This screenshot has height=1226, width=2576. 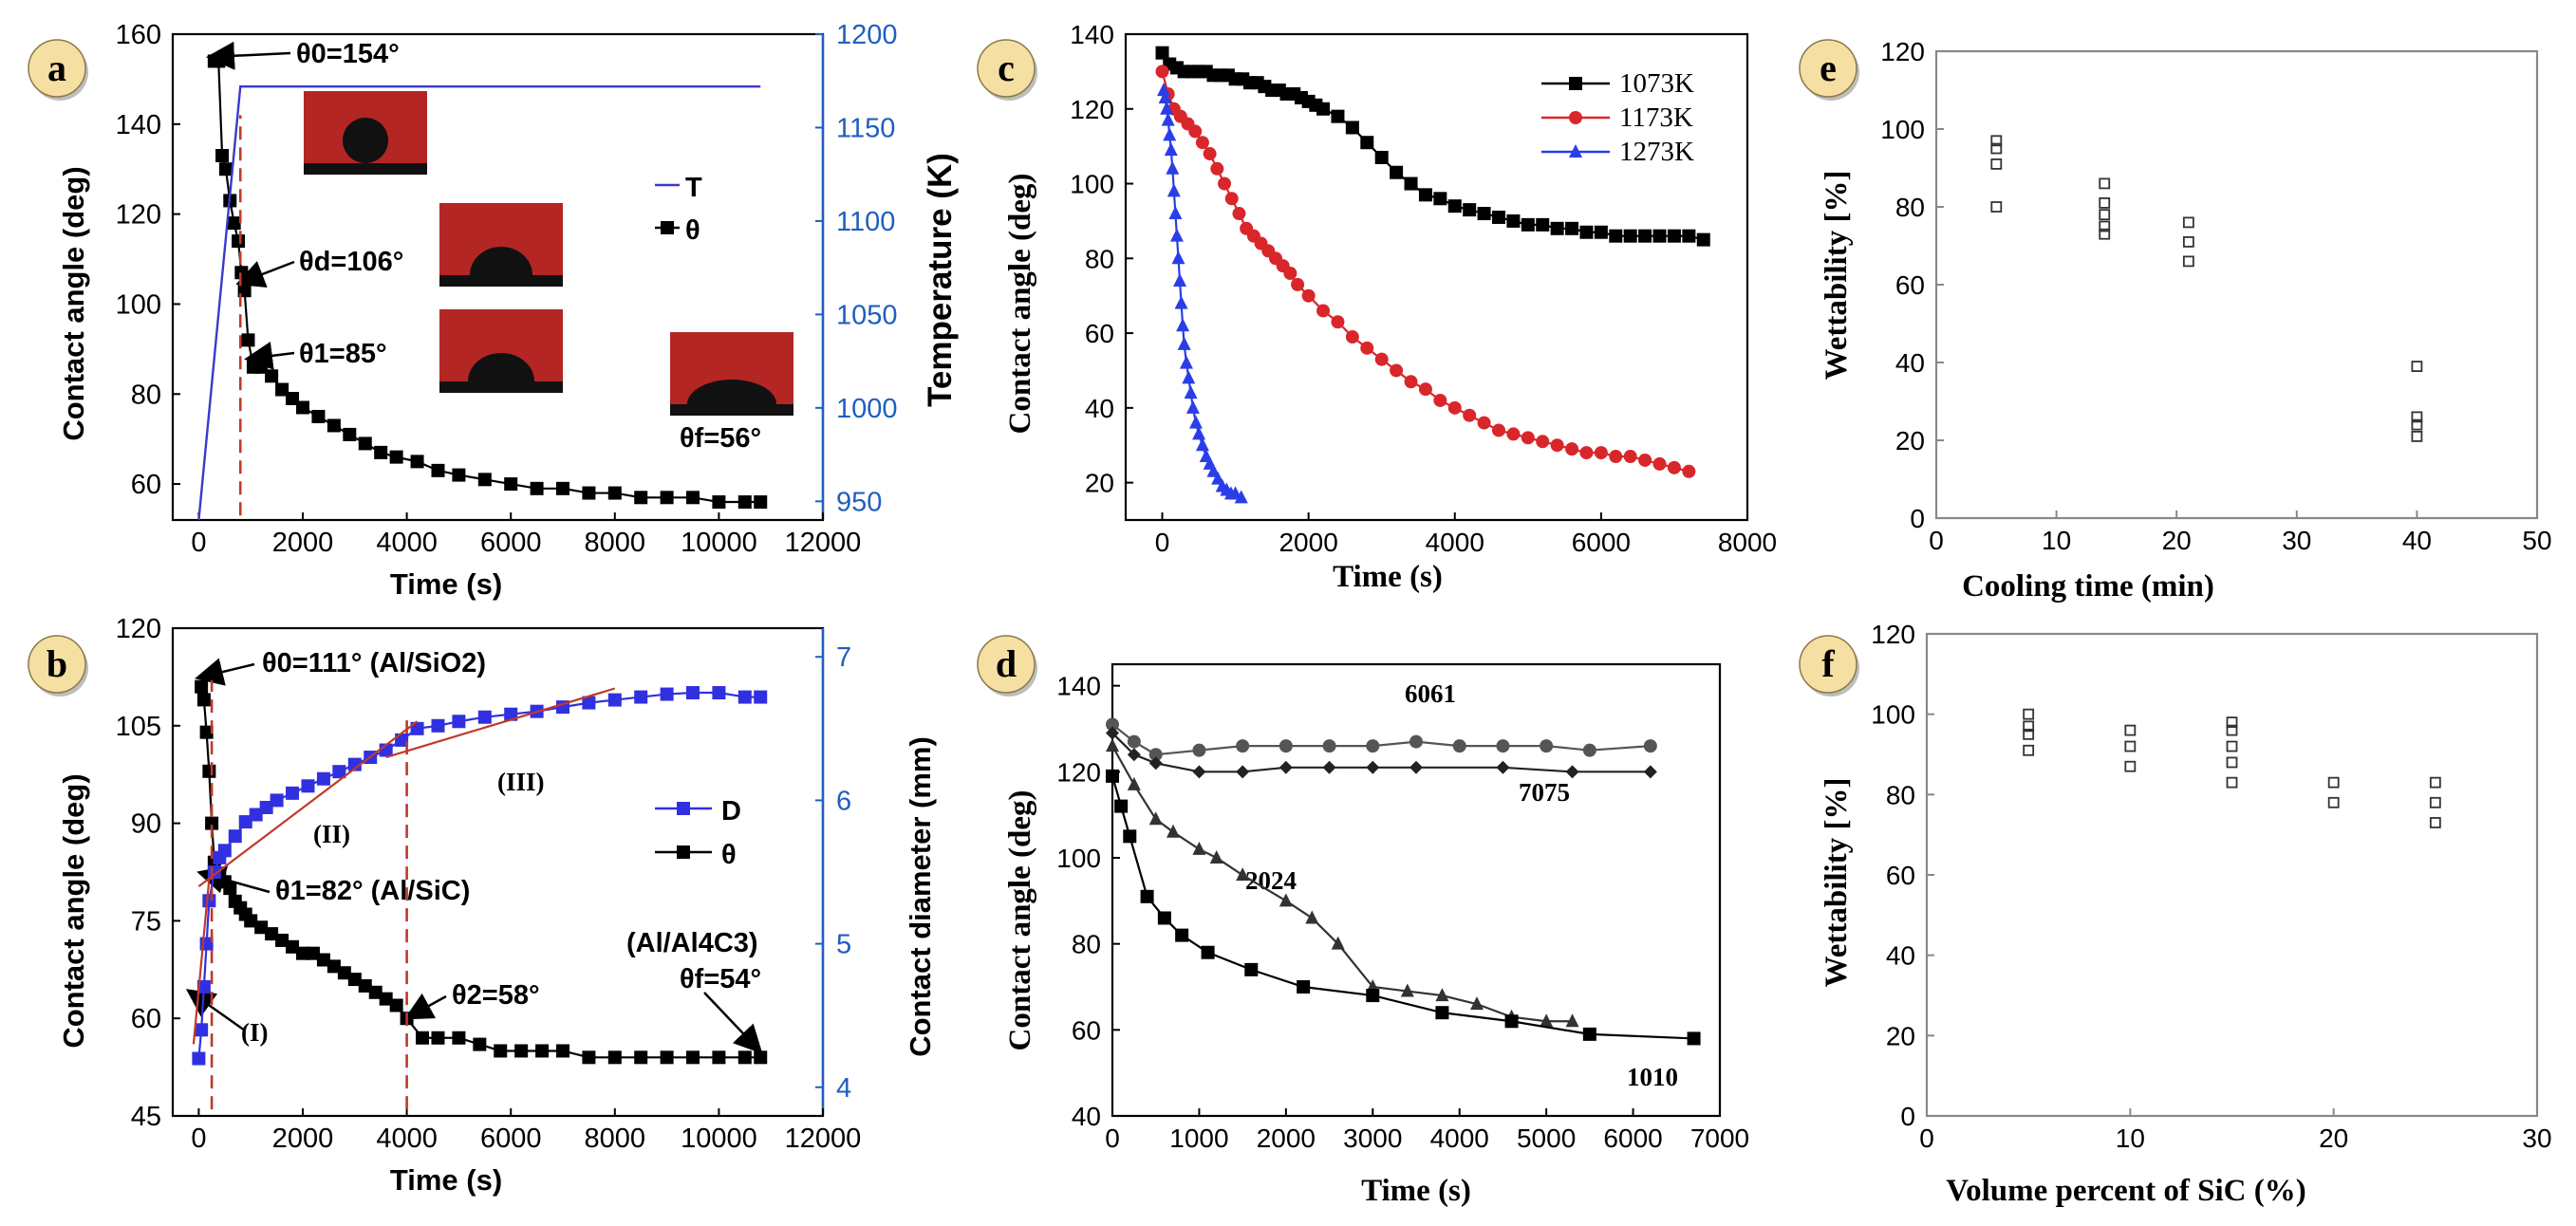 What do you see at coordinates (446, 584) in the screenshot?
I see `panel-a-xlabel: Time (s)` at bounding box center [446, 584].